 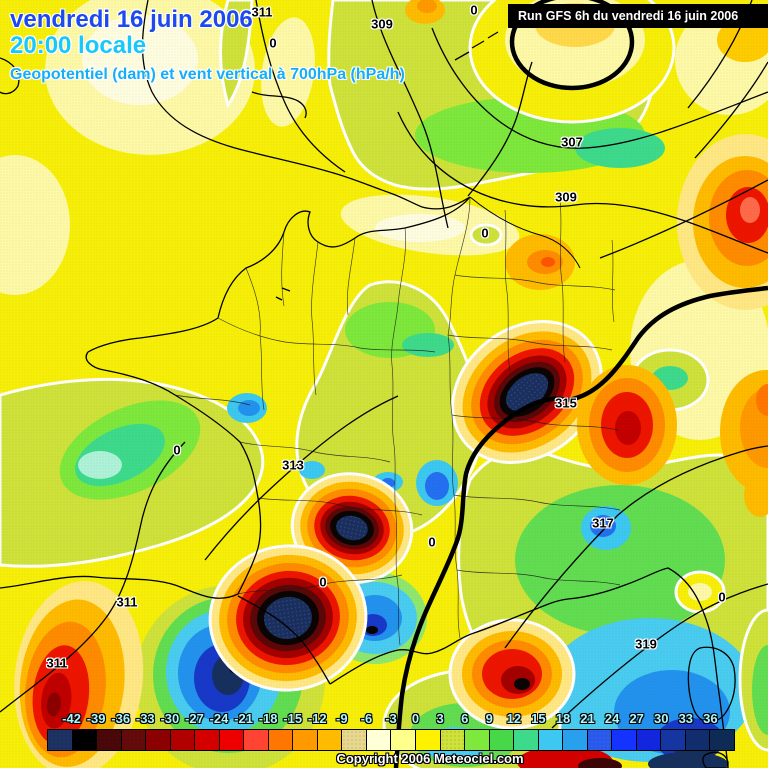 What do you see at coordinates (603, 523) in the screenshot?
I see `geopotential-contour-label: 317` at bounding box center [603, 523].